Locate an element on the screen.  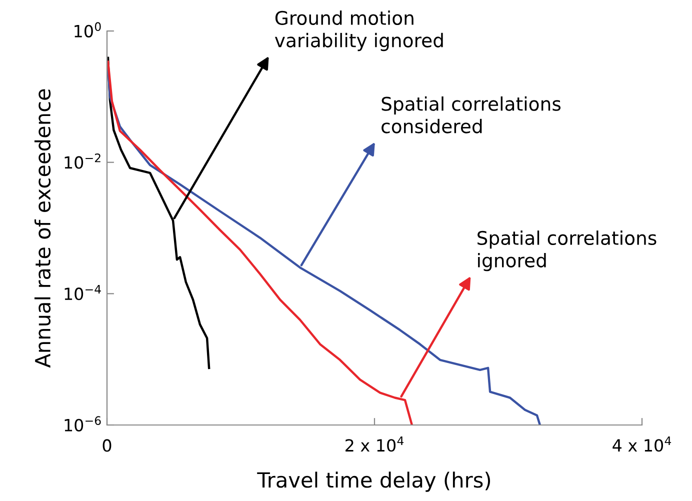
y-tick-label: 10$^{−6}$ is located at coordinates (82, 424).